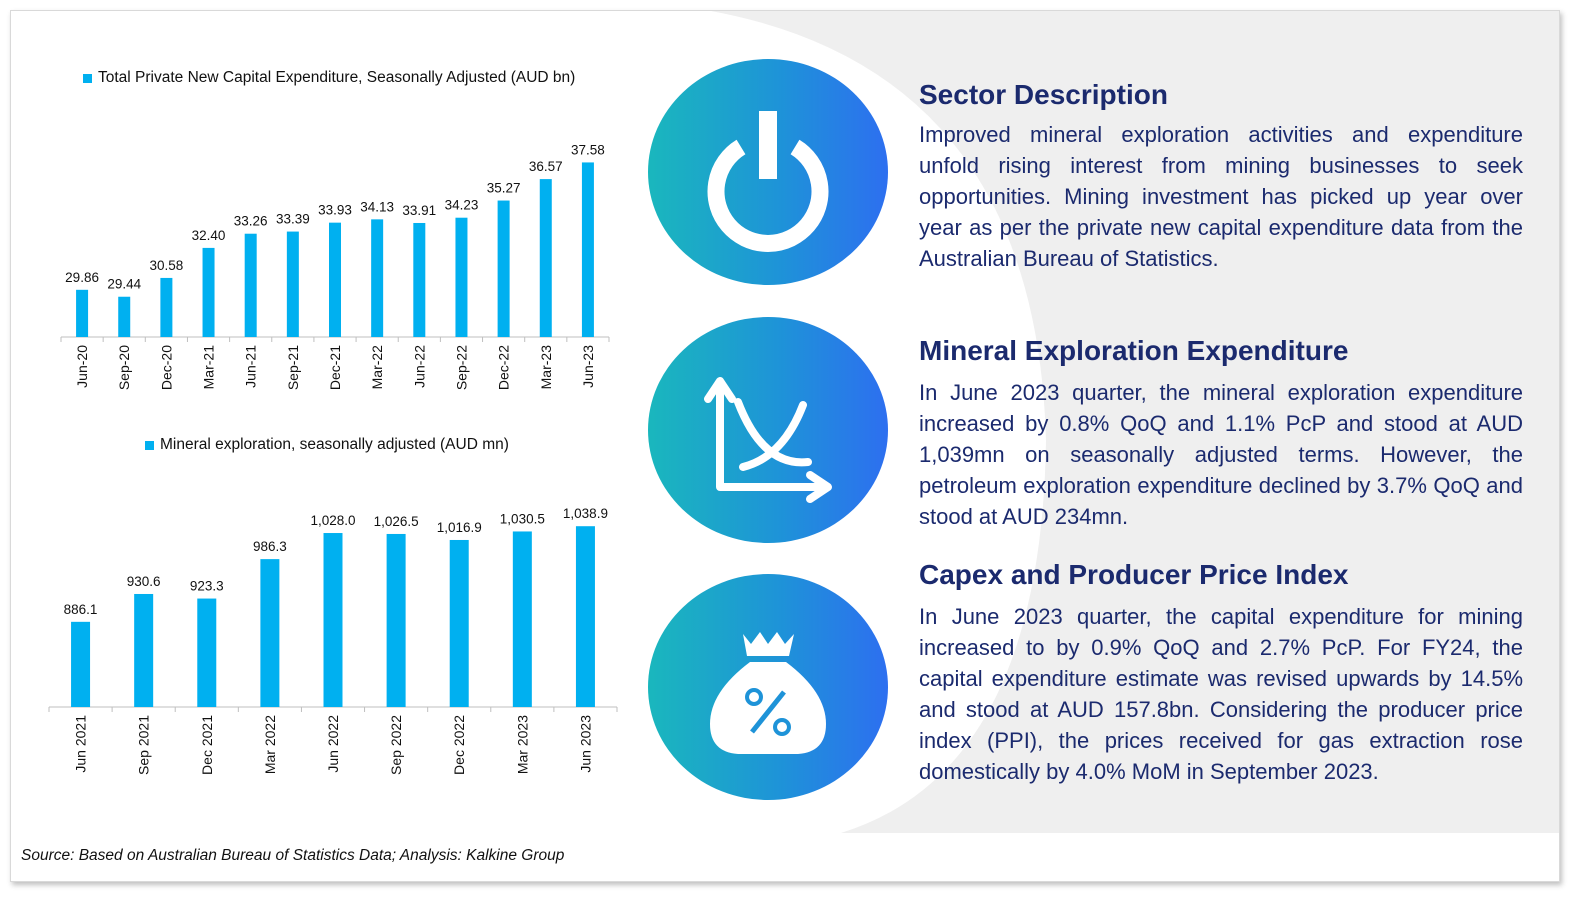 This screenshot has height=903, width=1594. What do you see at coordinates (251, 366) in the screenshot?
I see `chart1-category-label: Jun-21` at bounding box center [251, 366].